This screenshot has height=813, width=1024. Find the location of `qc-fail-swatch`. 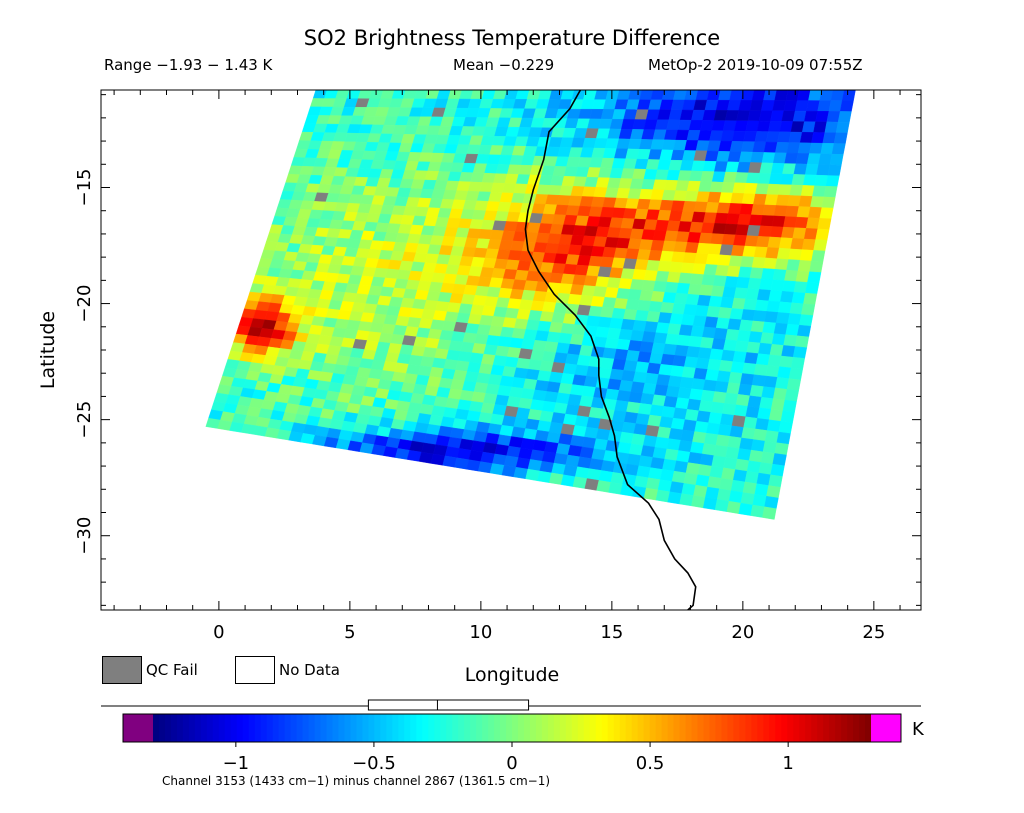

qc-fail-swatch is located at coordinates (122, 670).